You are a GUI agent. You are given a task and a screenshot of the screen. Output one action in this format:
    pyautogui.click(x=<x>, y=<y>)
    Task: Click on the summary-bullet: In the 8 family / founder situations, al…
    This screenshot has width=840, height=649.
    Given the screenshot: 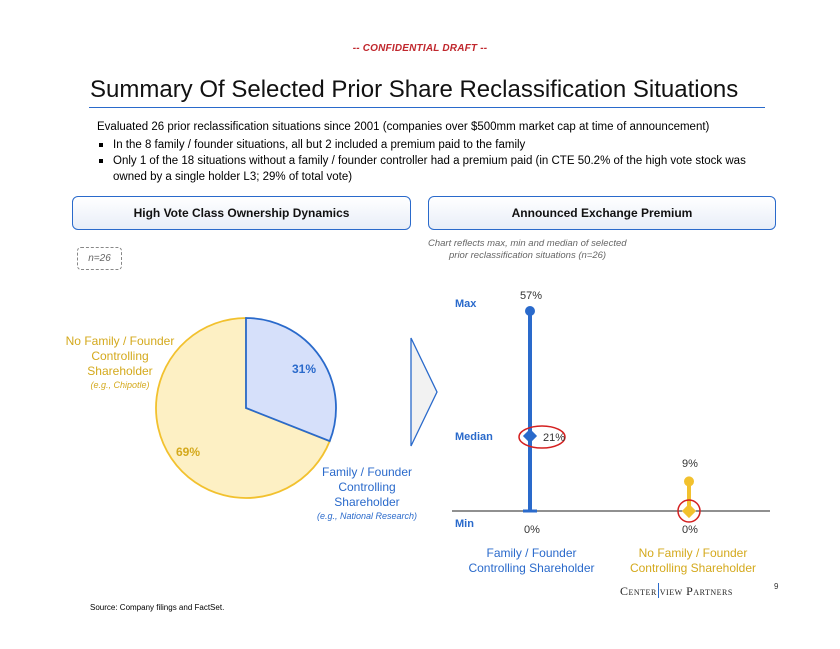 What is the action you would take?
    pyautogui.click(x=437, y=145)
    